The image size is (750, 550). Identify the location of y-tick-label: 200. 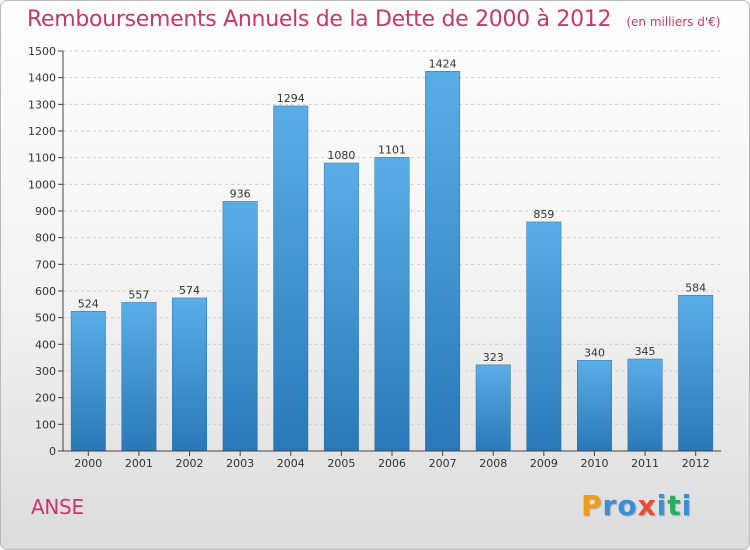
(45, 398).